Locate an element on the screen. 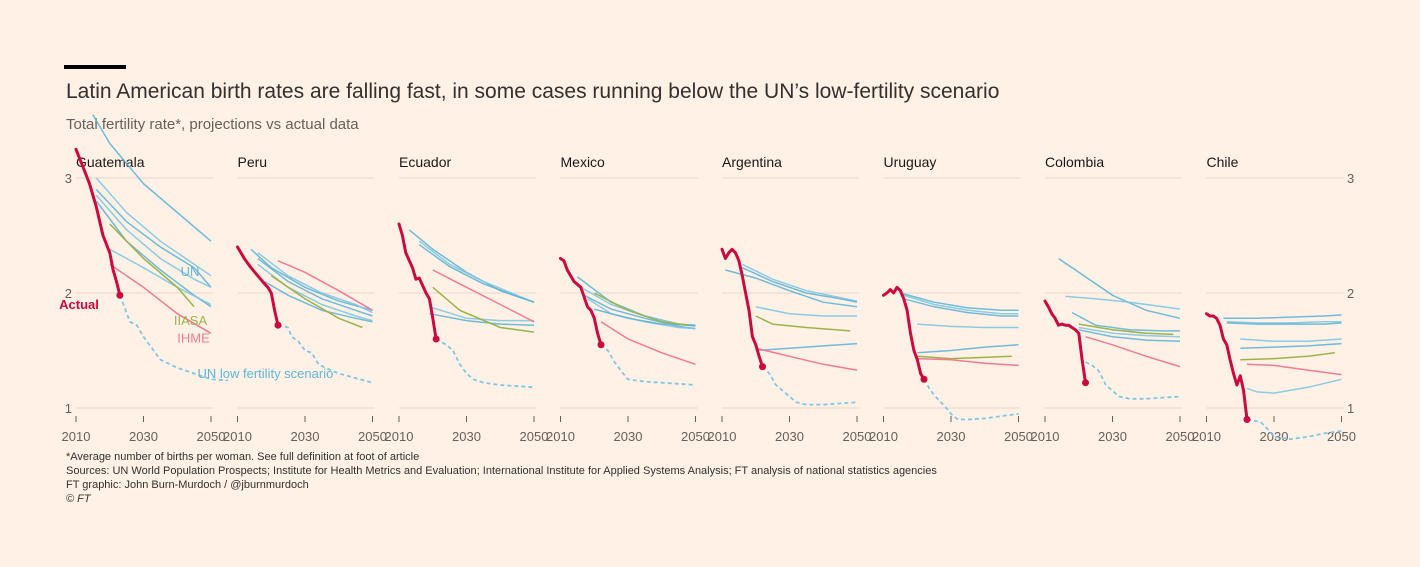  label-un-low: UN low fertility scenario is located at coordinates (266, 373).